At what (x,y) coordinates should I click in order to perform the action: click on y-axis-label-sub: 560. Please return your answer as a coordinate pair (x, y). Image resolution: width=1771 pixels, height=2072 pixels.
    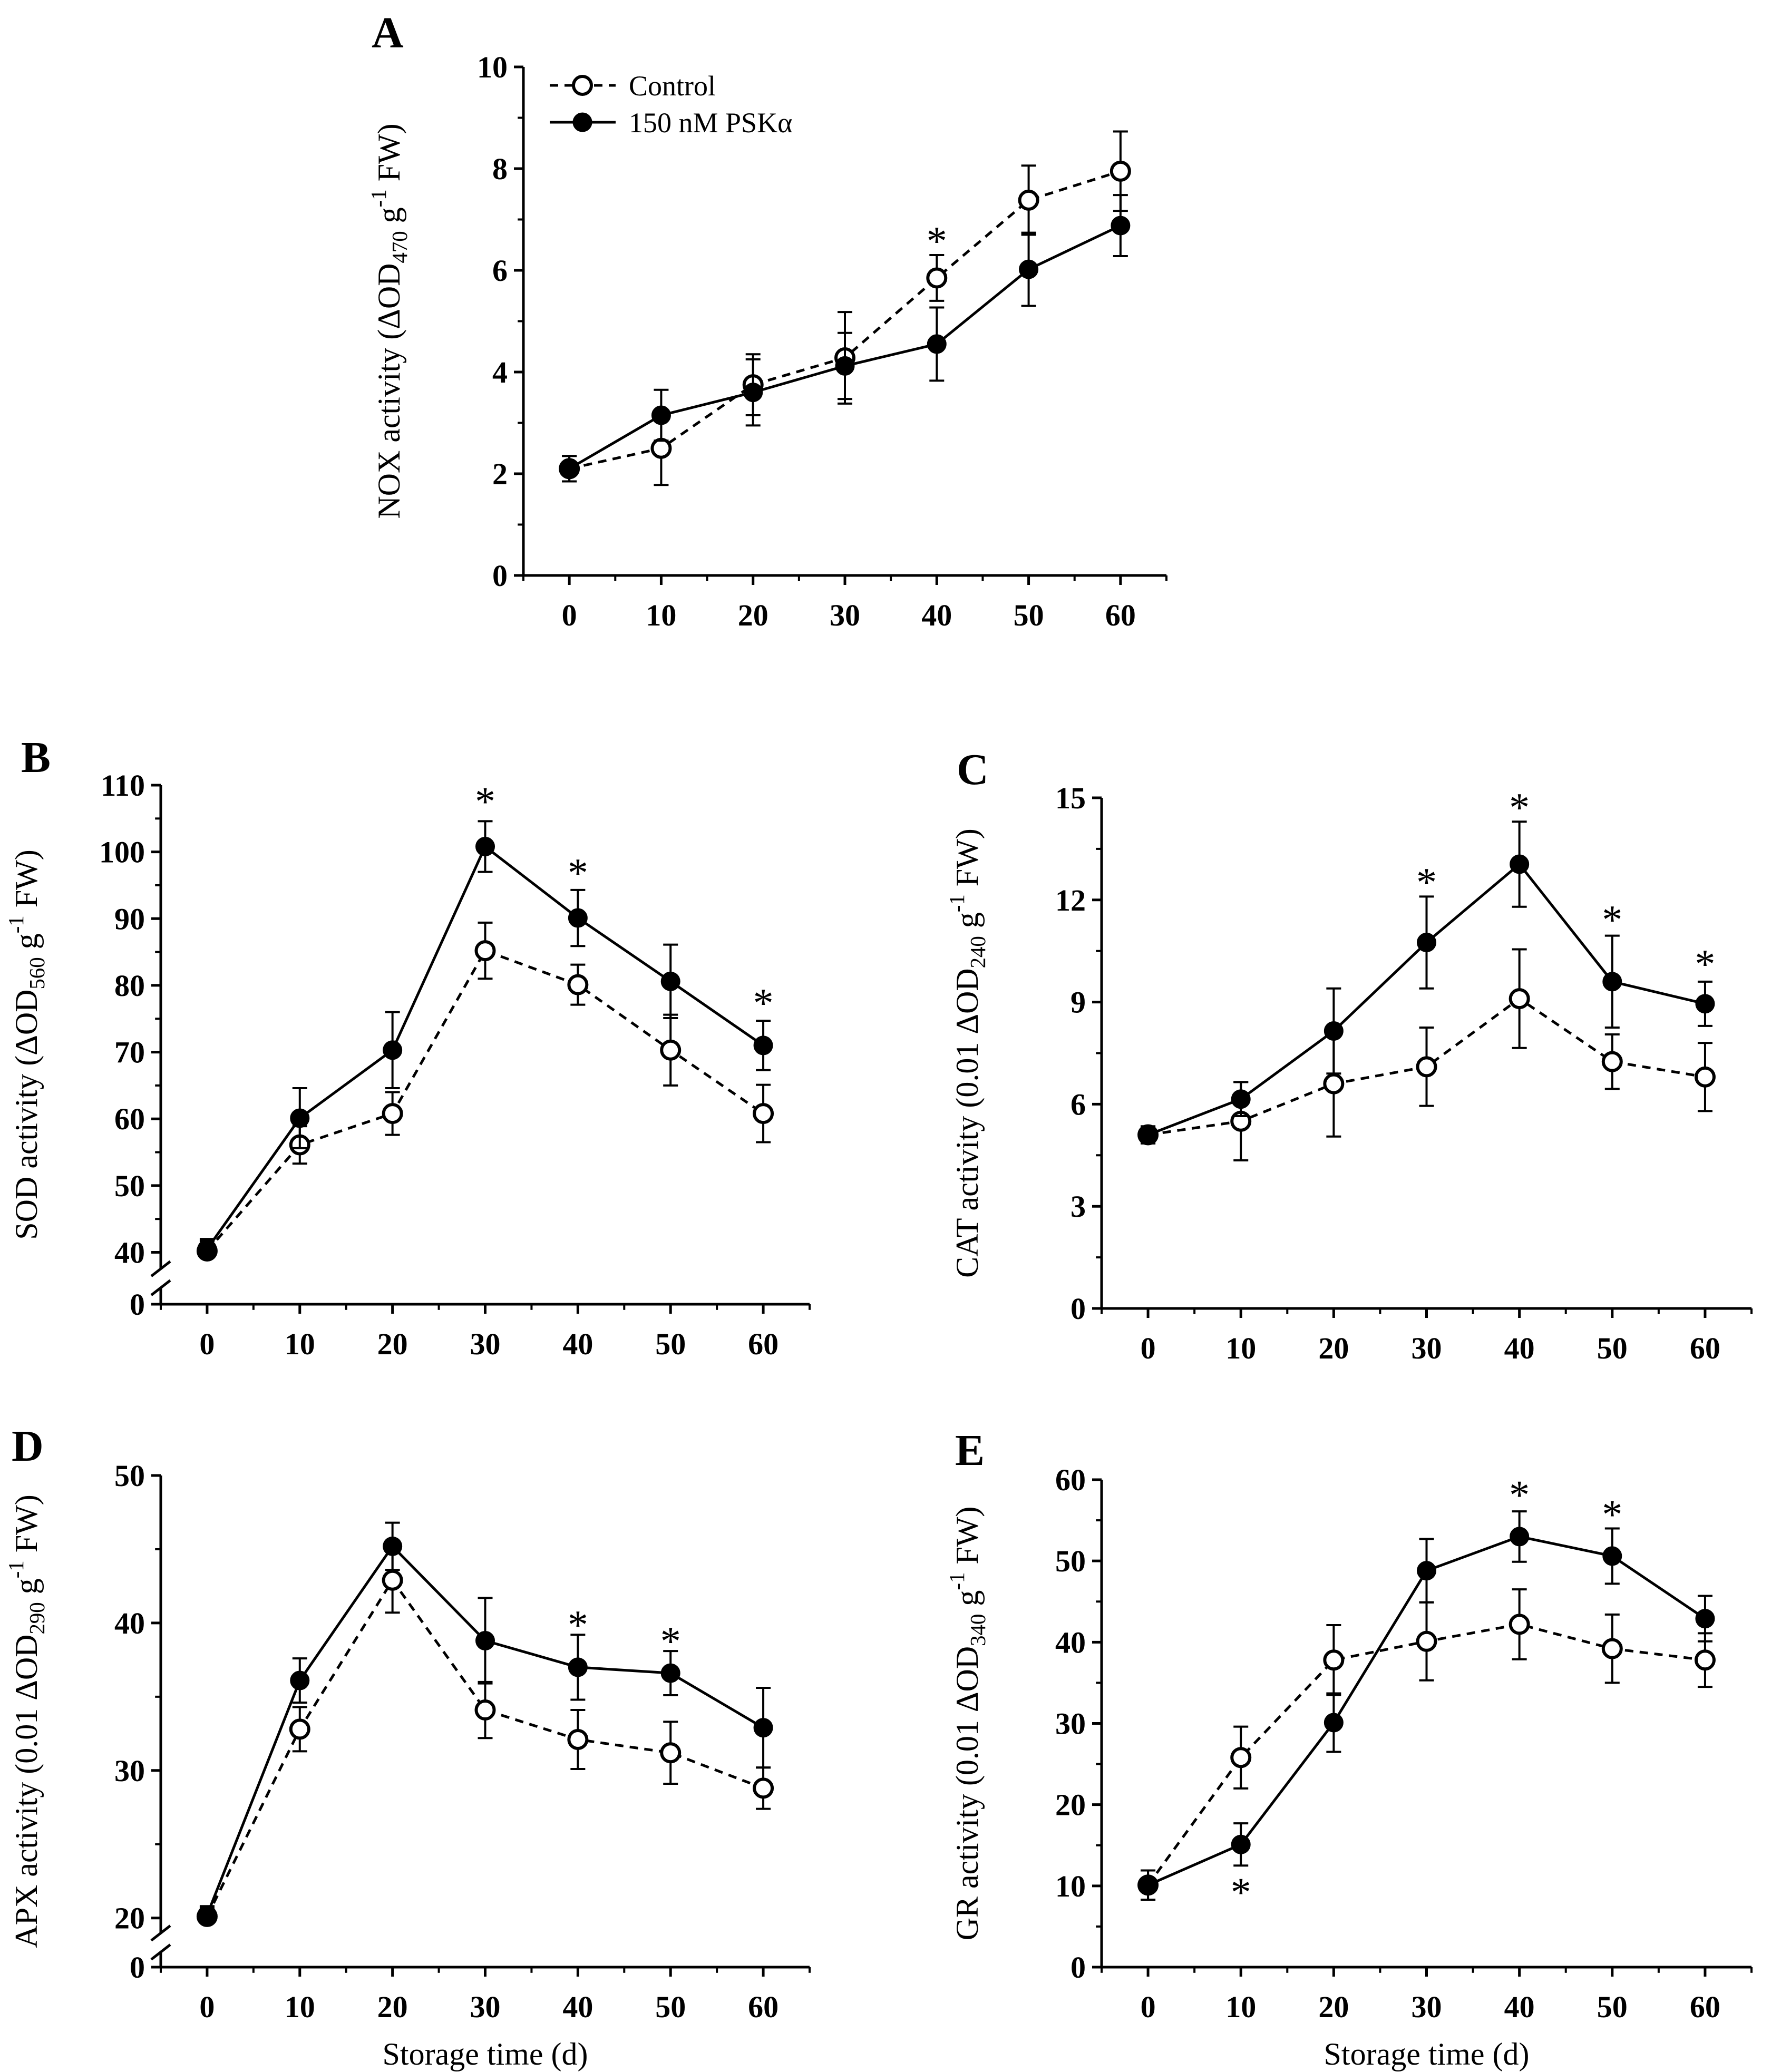
    Looking at the image, I should click on (37, 973).